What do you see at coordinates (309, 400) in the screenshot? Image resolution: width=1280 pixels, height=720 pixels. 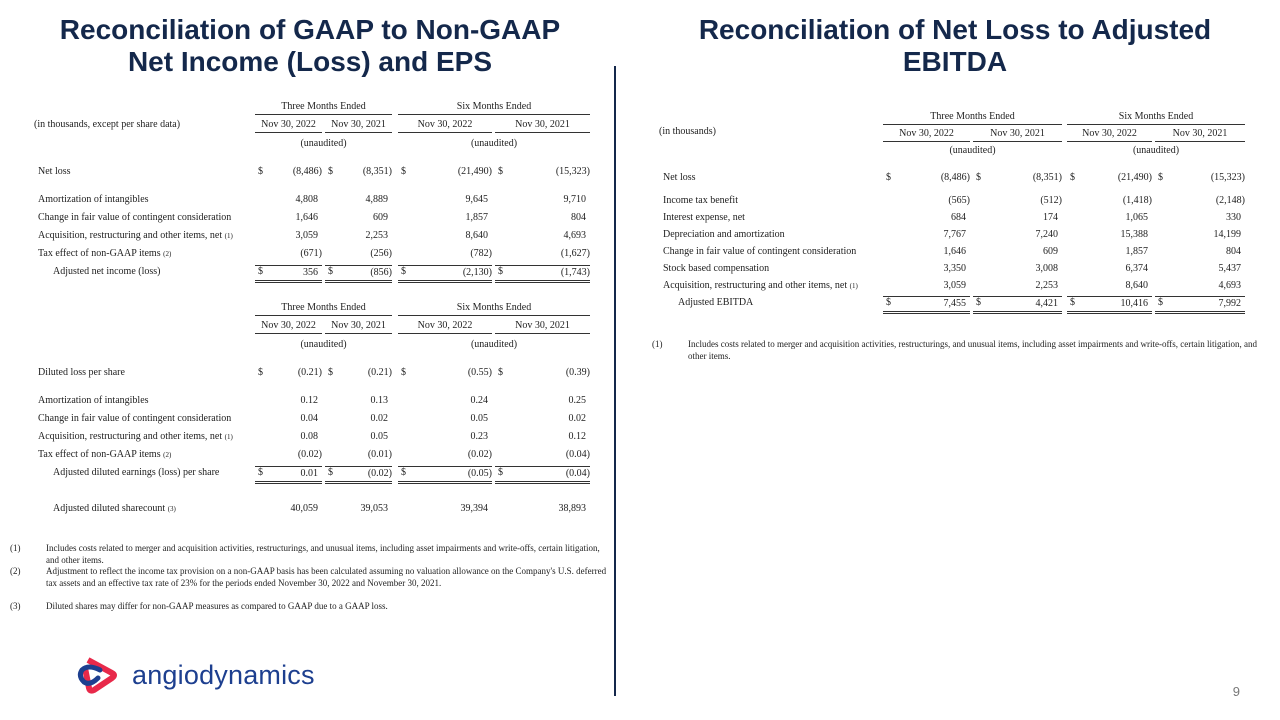 I see `value-cell: 0.12` at bounding box center [309, 400].